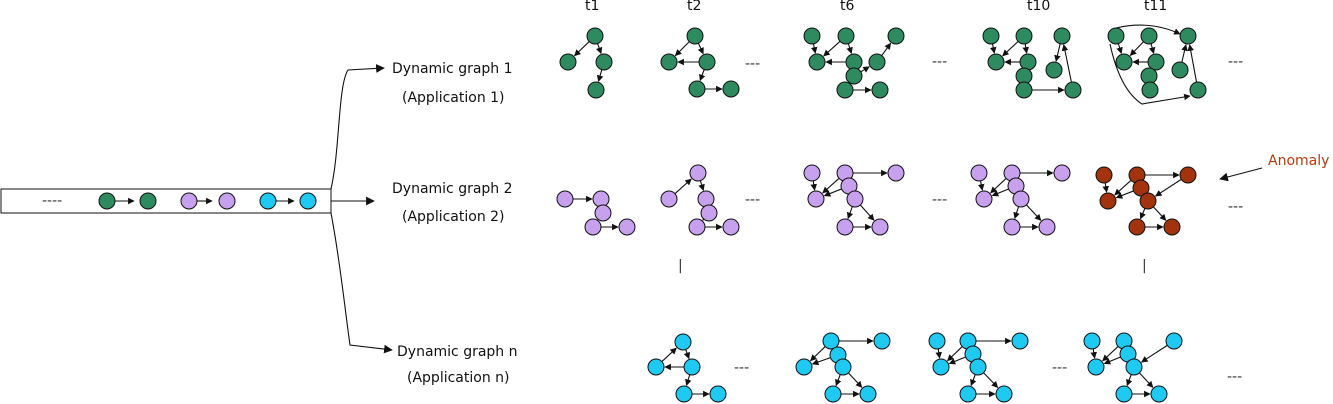 Image resolution: width=1333 pixels, height=404 pixels. What do you see at coordinates (1235, 62) in the screenshot?
I see `row-1-ellipsis-c: ---` at bounding box center [1235, 62].